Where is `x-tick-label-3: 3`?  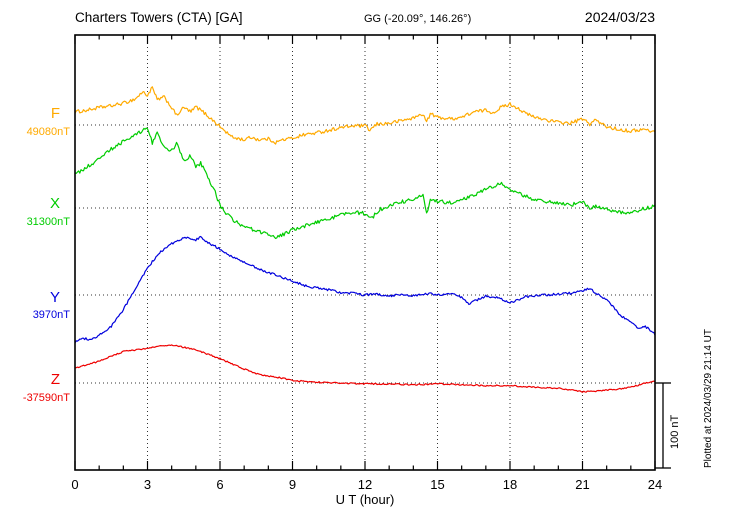 x-tick-label-3: 3 is located at coordinates (147, 484).